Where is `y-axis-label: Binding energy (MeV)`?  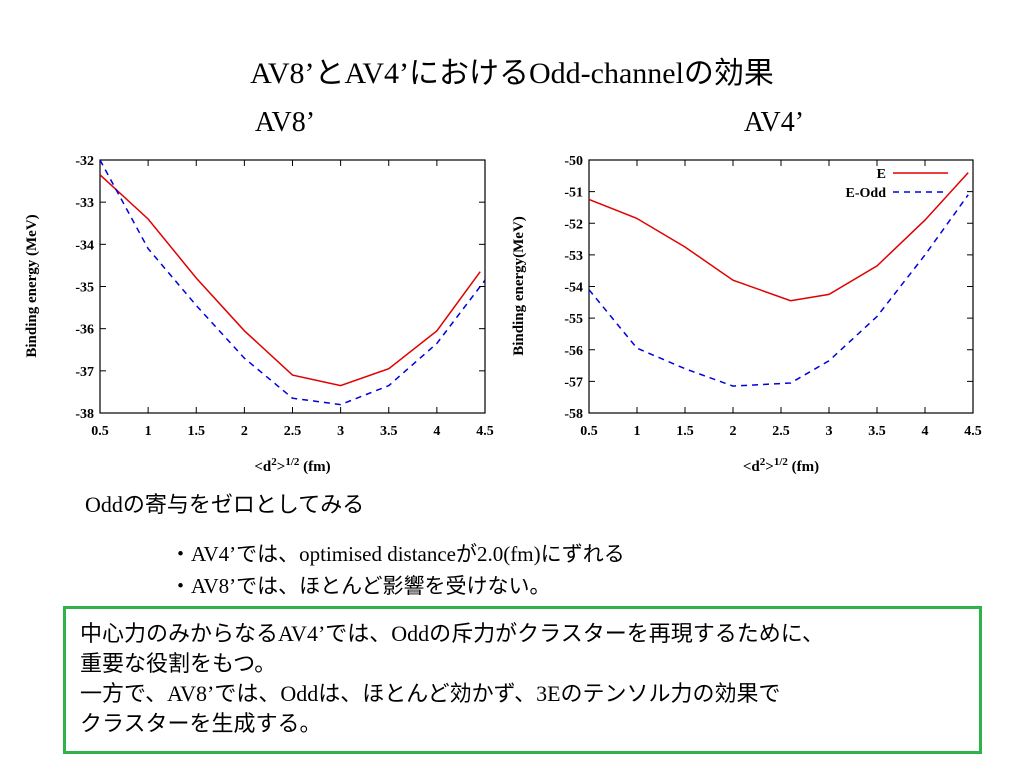
y-axis-label: Binding energy (MeV) is located at coordinates (32, 285).